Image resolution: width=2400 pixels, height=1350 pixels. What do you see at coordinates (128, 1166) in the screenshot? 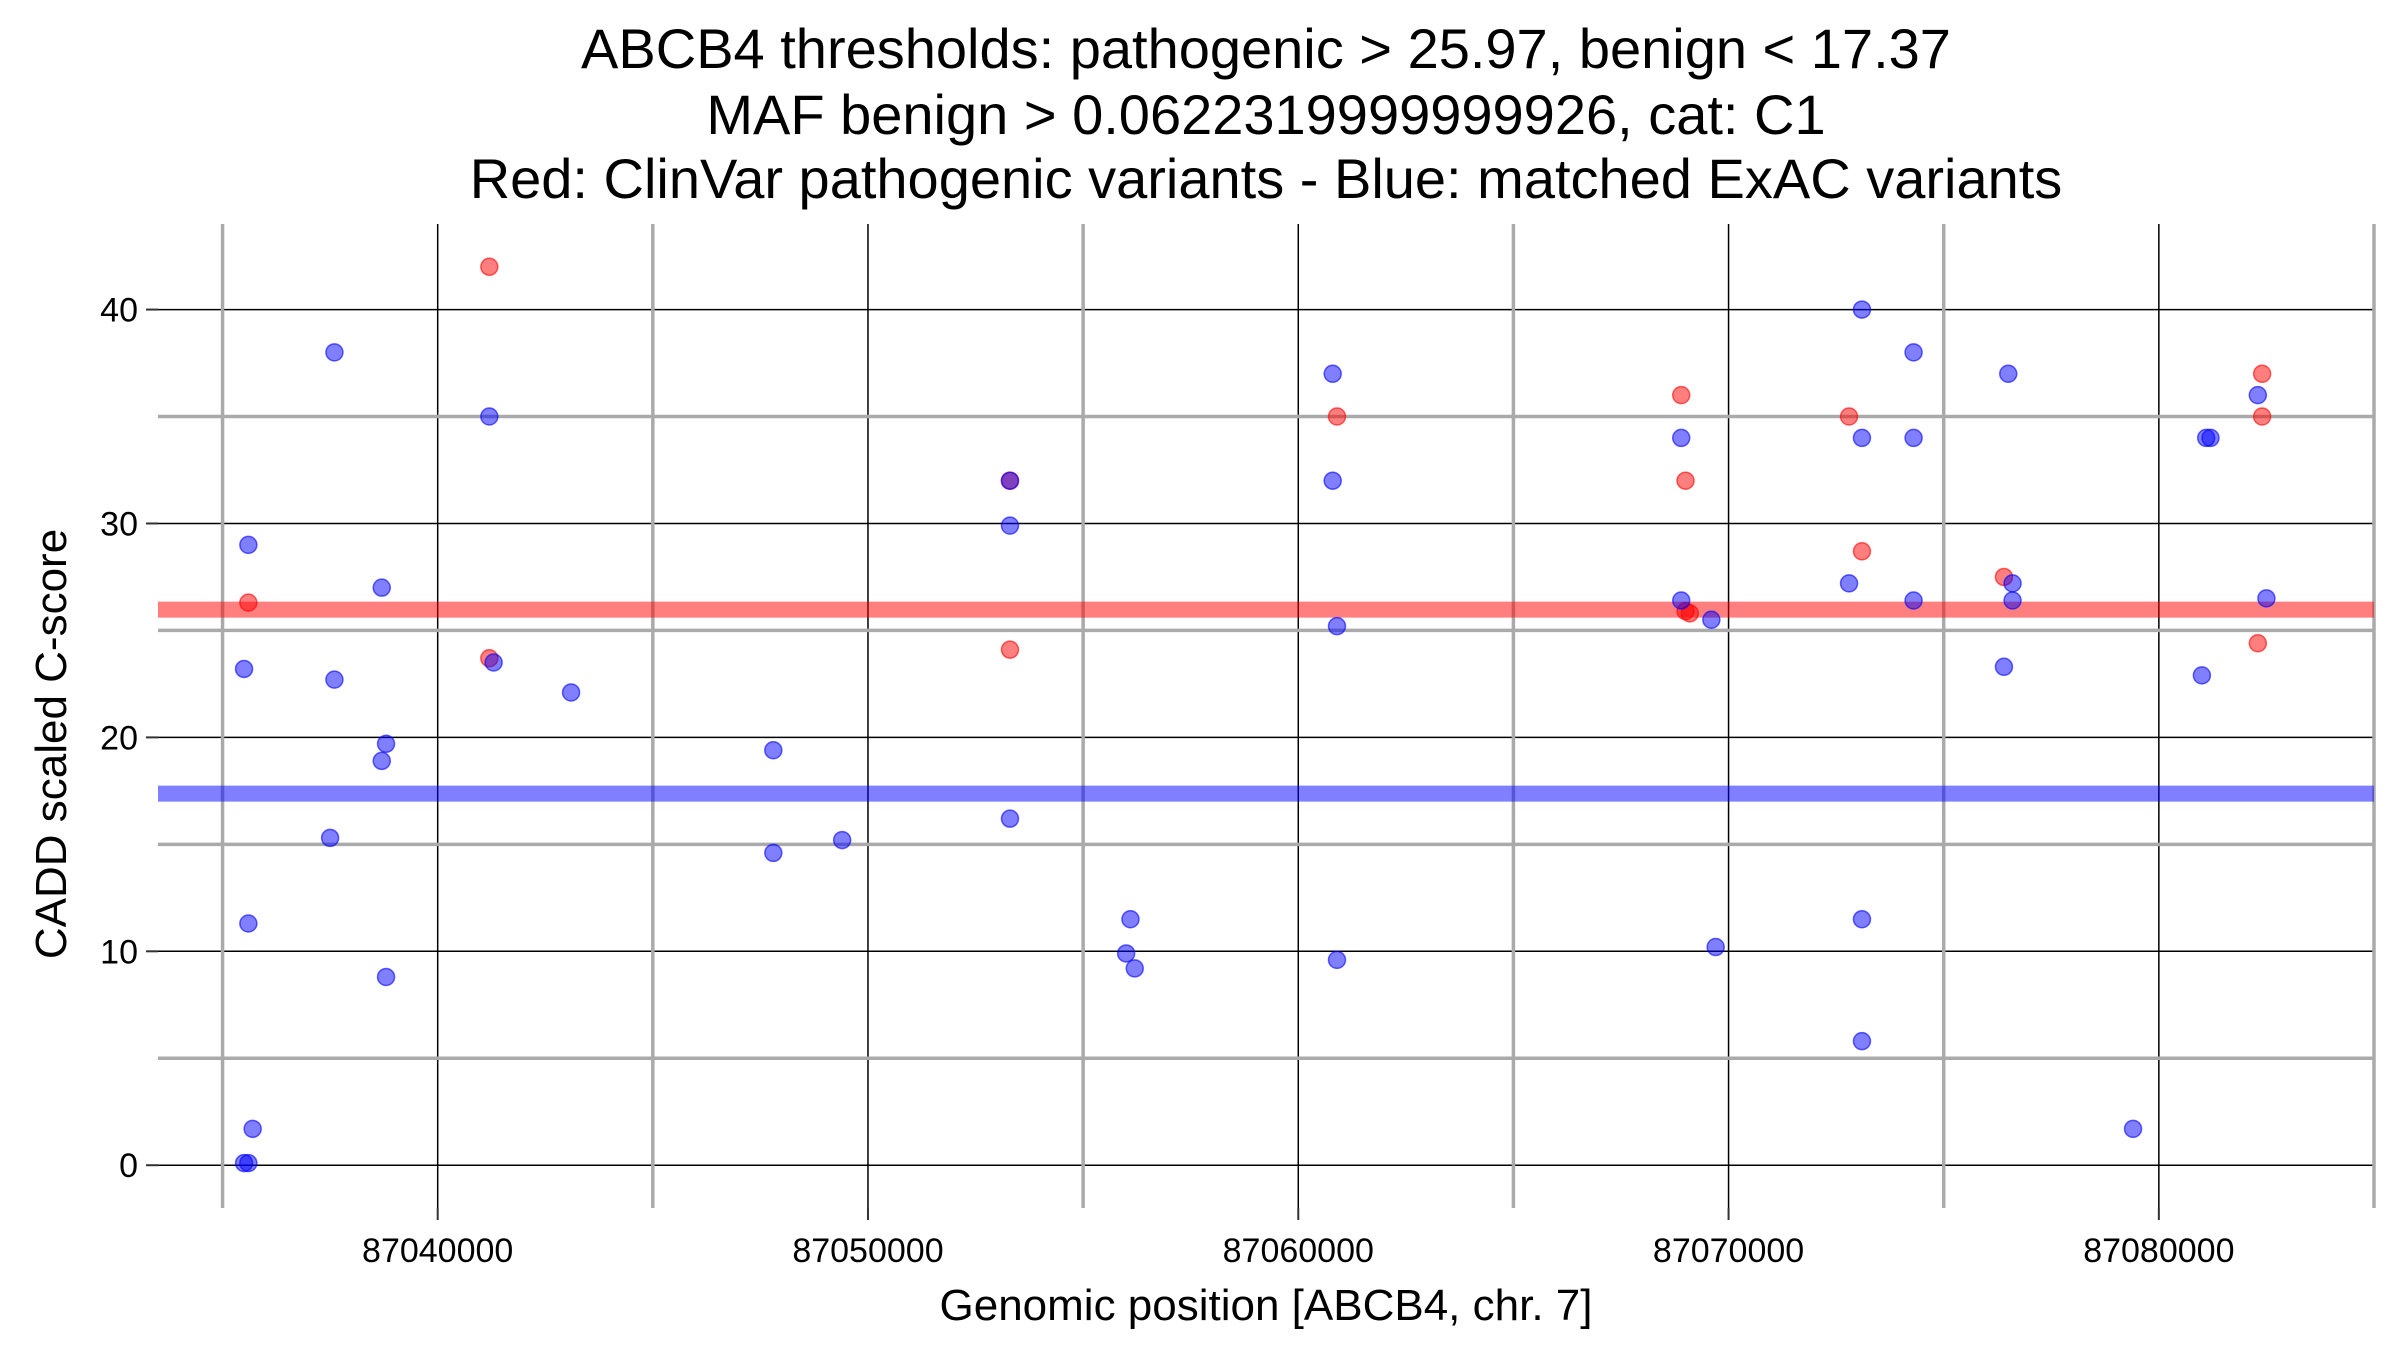
I see `y-tick-label: 0` at bounding box center [128, 1166].